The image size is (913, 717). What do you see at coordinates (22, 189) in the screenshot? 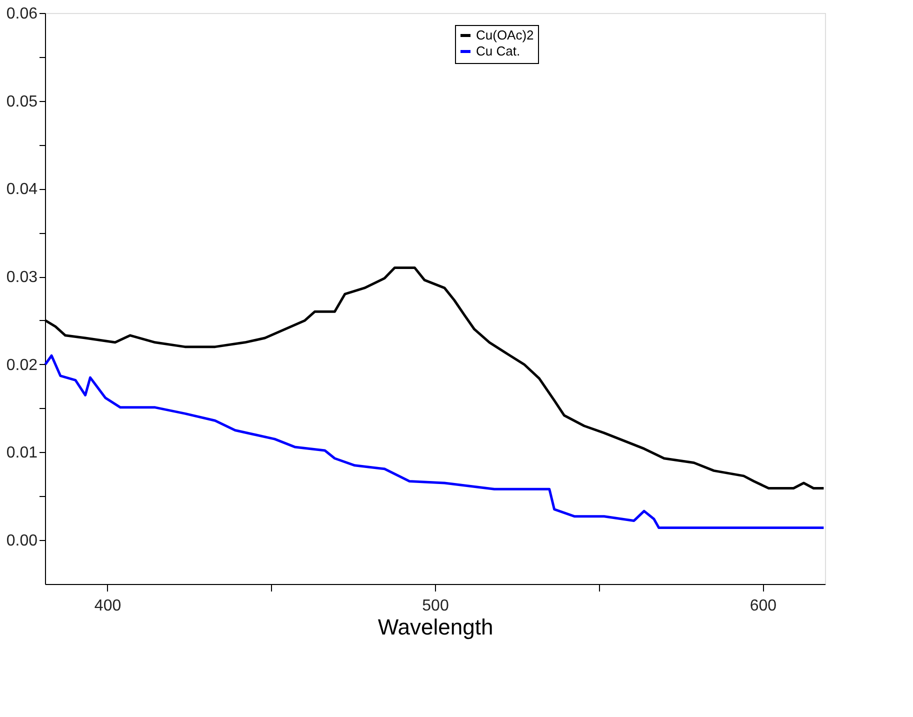
I see `y-tick-label: 0.04` at bounding box center [22, 189].